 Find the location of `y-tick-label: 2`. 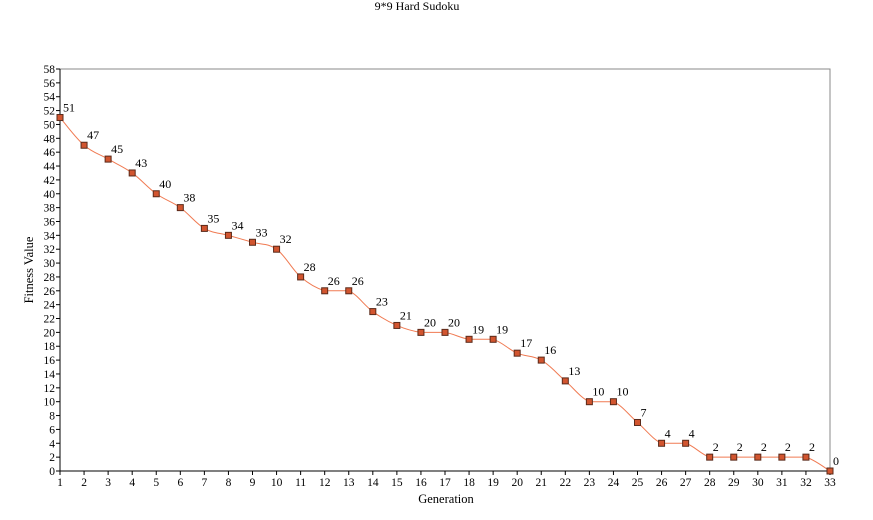

y-tick-label: 2 is located at coordinates (52, 458).